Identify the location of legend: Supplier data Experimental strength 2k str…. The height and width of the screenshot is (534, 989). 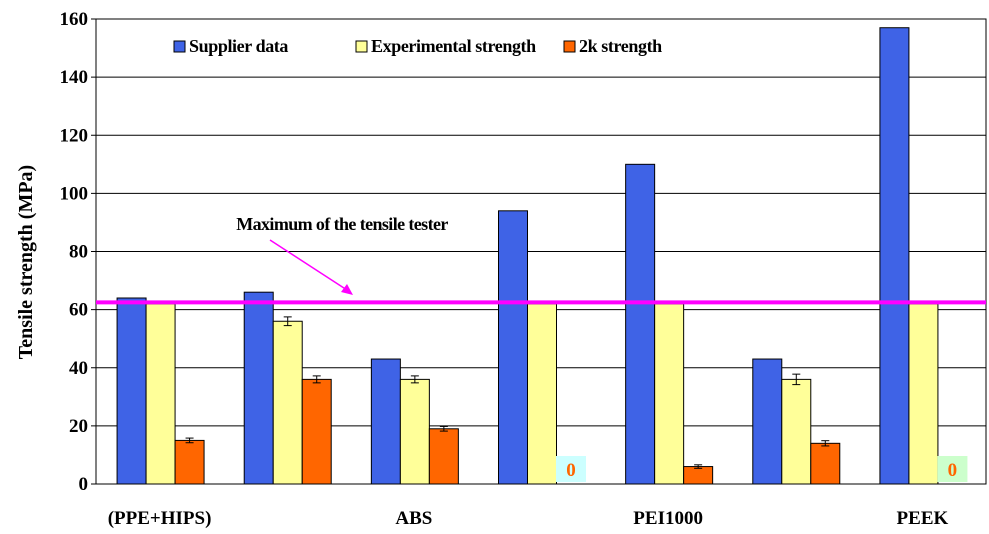
(418, 46).